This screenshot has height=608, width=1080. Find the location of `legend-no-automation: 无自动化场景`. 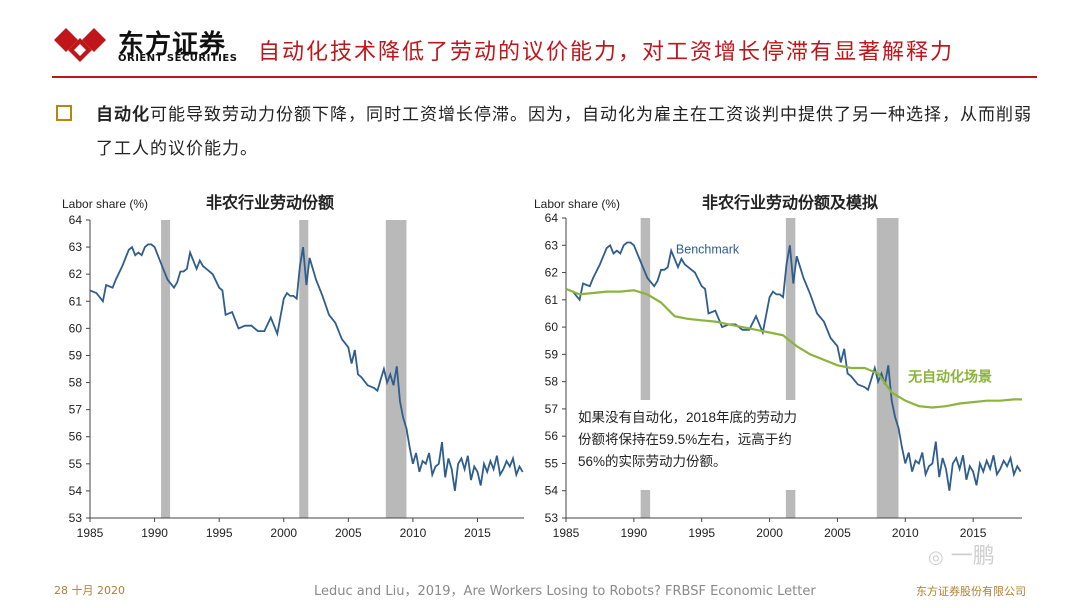

legend-no-automation: 无自动化场景 is located at coordinates (949, 377).